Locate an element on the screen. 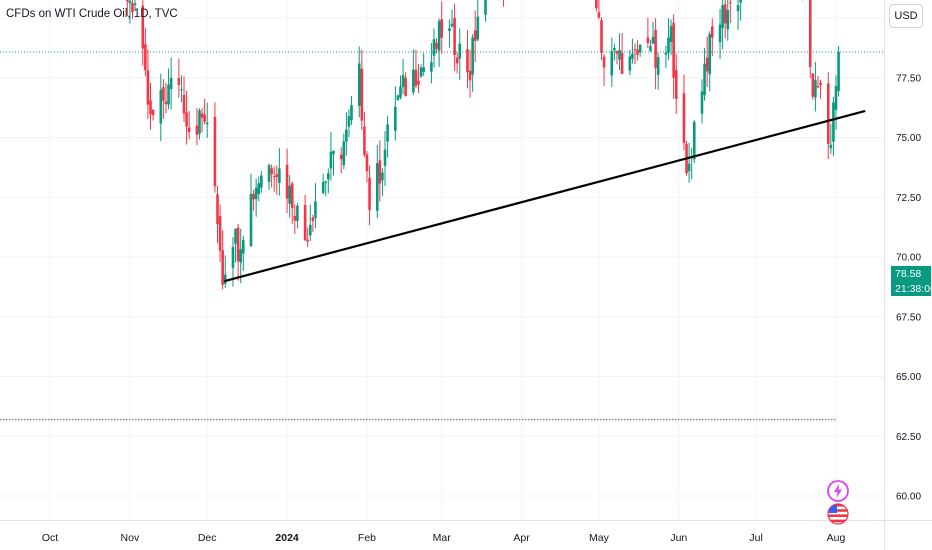 The height and width of the screenshot is (550, 932). x-tick-label: Oct is located at coordinates (50, 538).